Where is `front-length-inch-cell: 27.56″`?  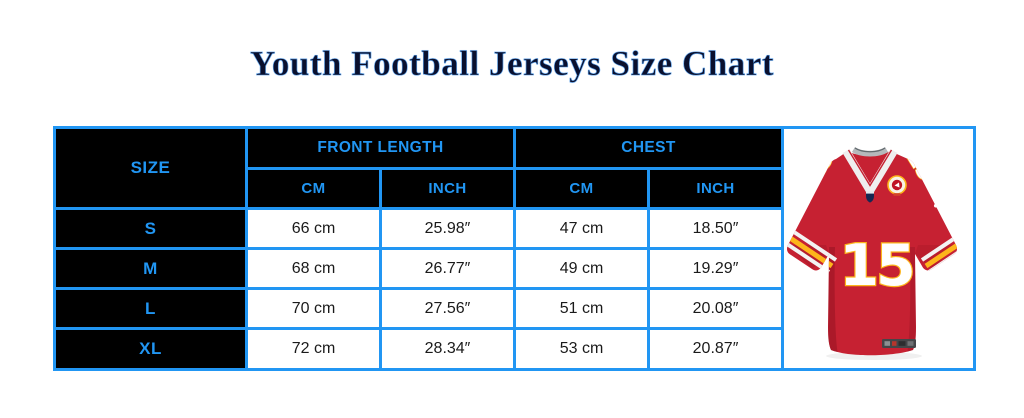
front-length-inch-cell: 27.56″ is located at coordinates (447, 308).